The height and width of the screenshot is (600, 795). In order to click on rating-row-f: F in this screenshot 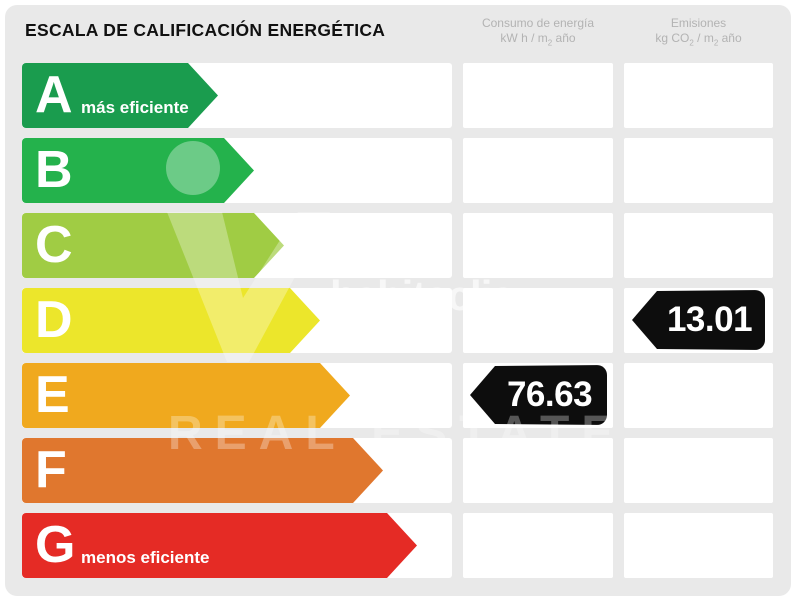, I will do `click(397, 470)`.